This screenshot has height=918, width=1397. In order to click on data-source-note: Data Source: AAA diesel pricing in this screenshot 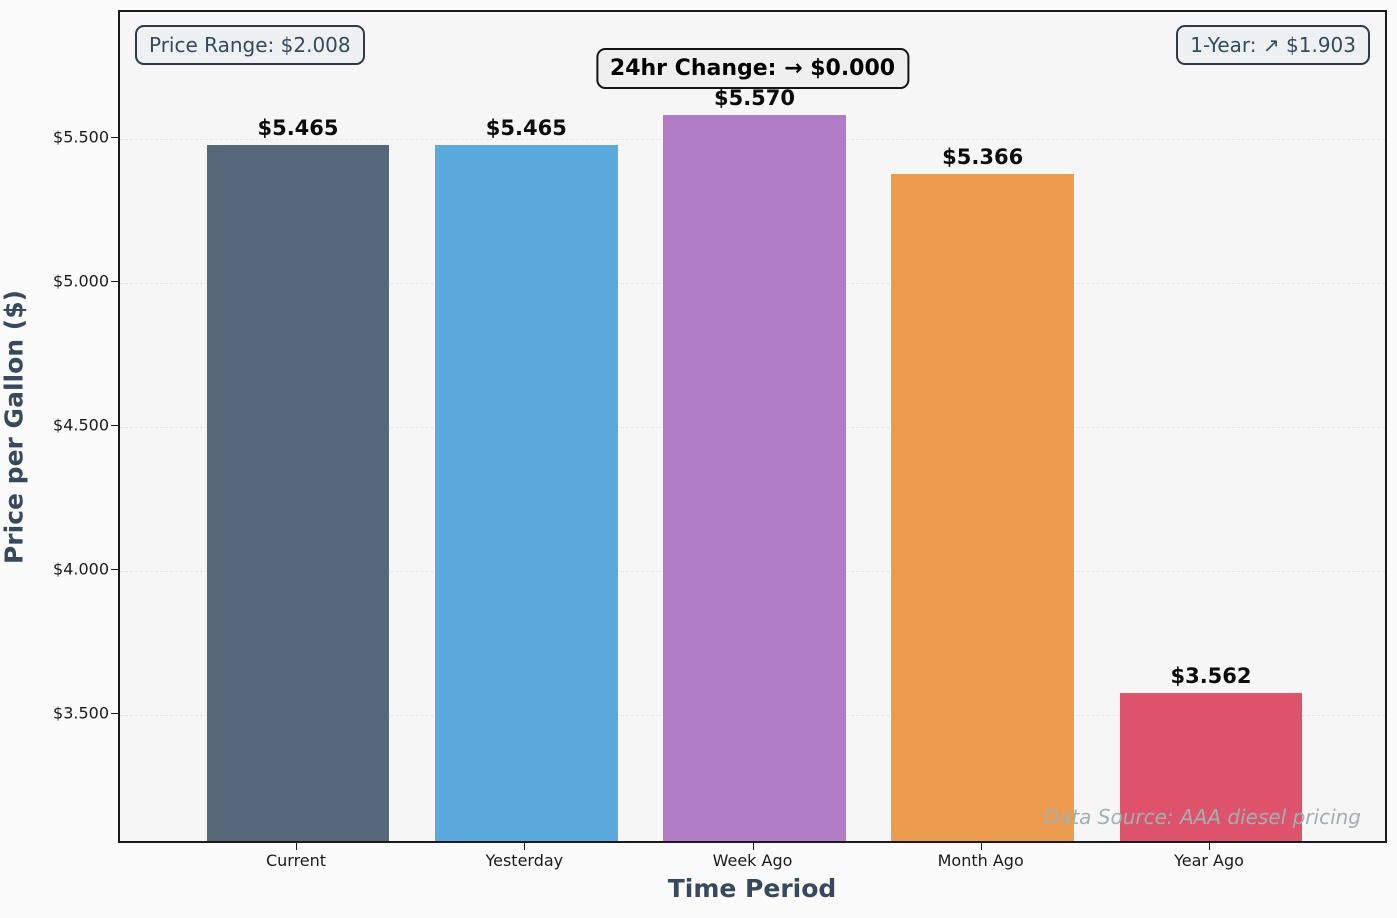, I will do `click(1202, 817)`.